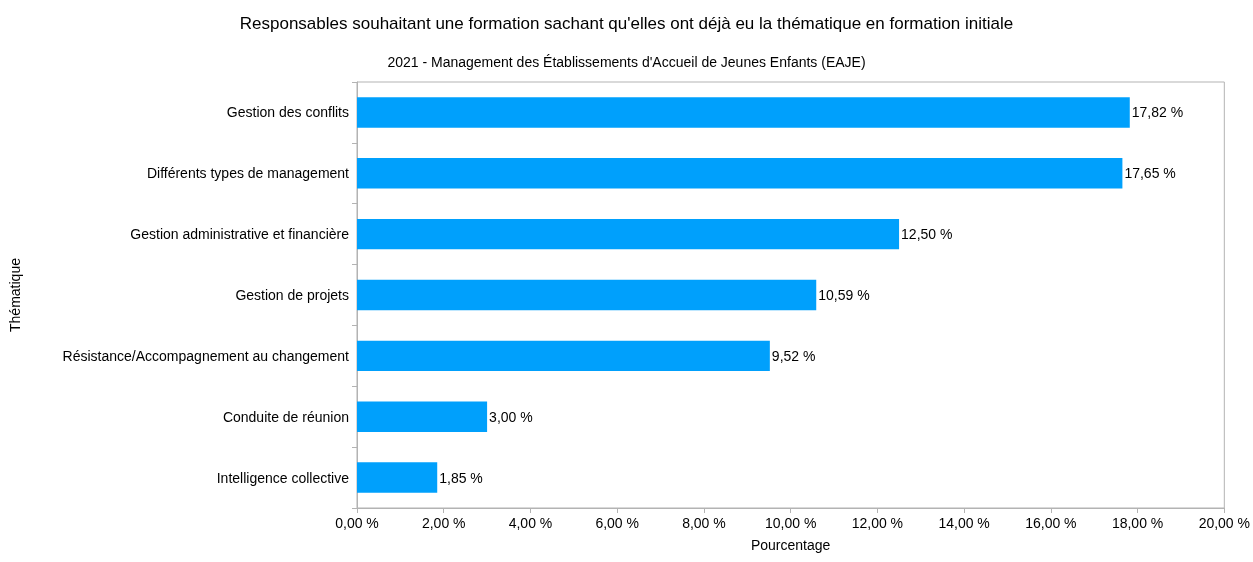 The height and width of the screenshot is (562, 1253). Describe the element at coordinates (790, 523) in the screenshot. I see `x-tick-label: 10,00 %` at that location.